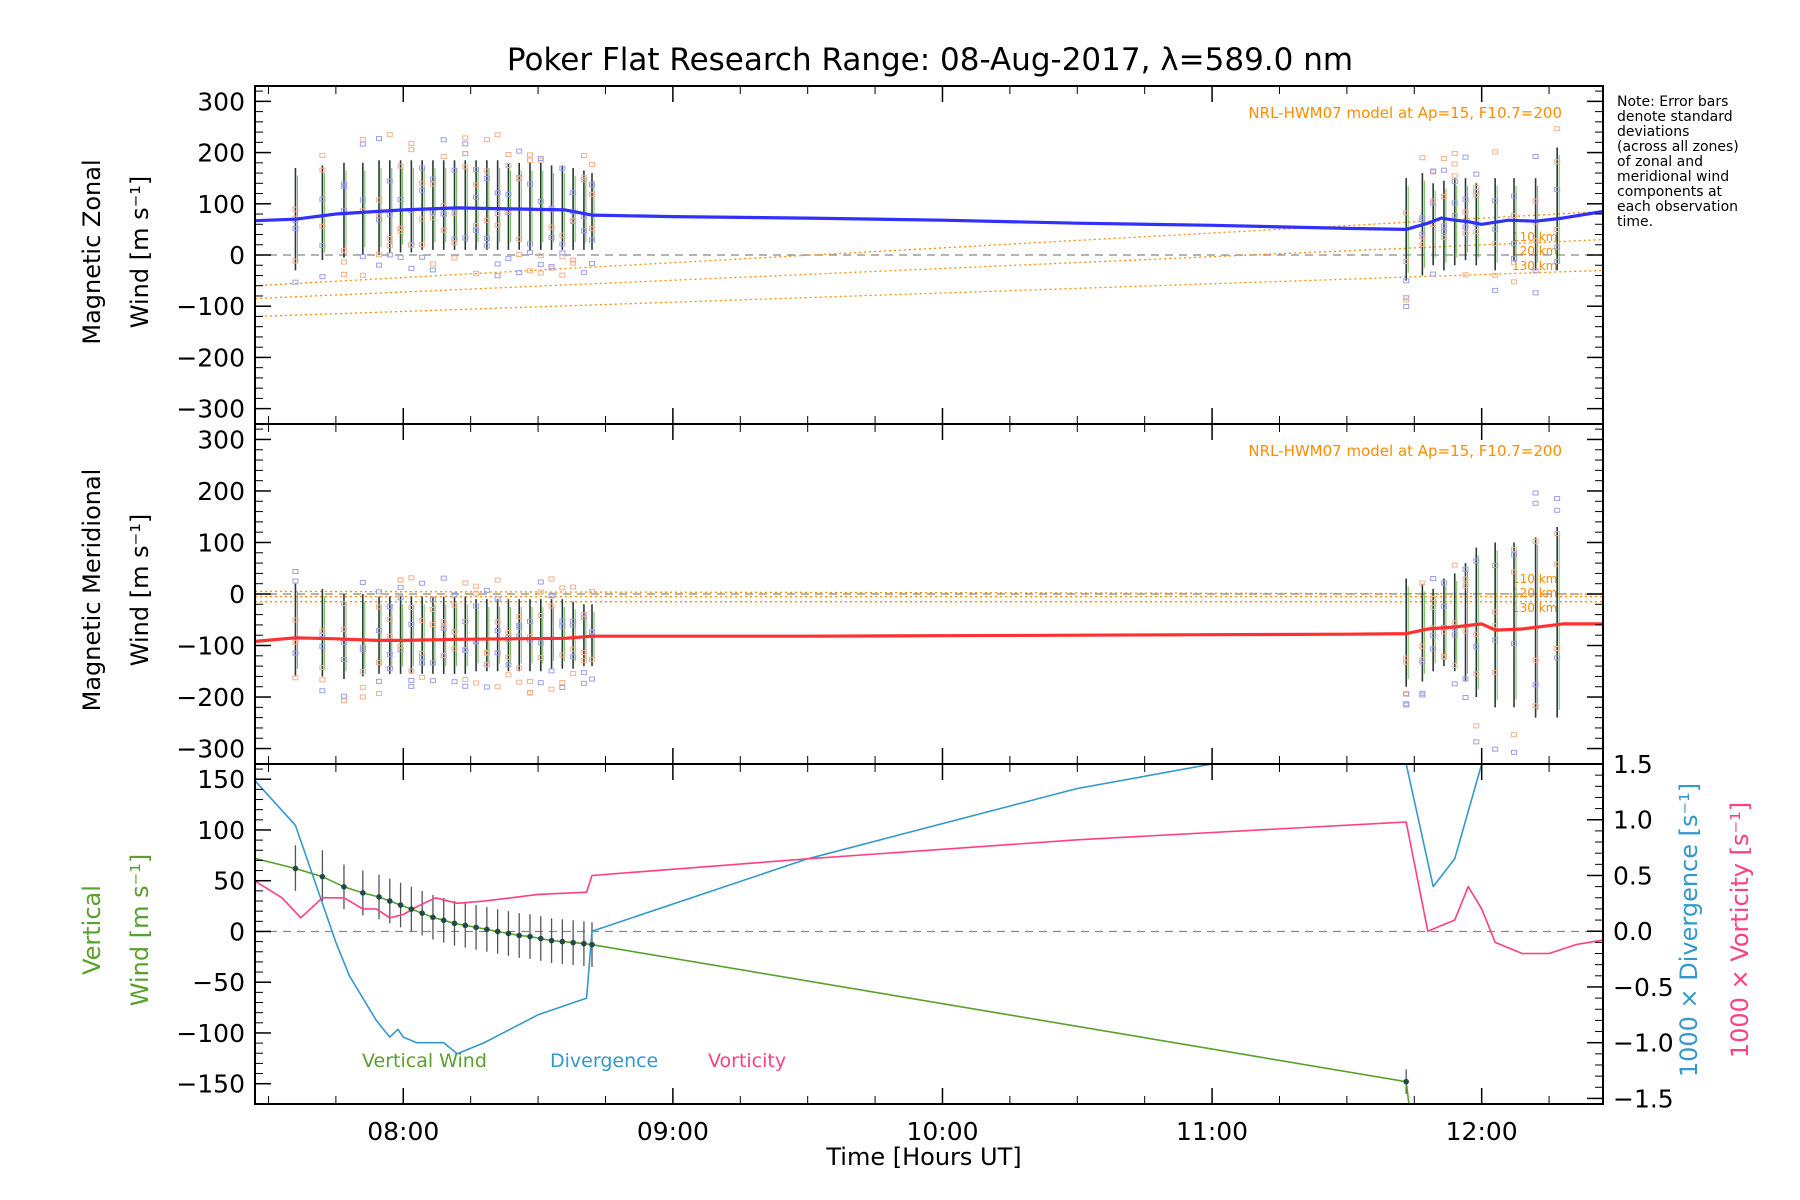 The height and width of the screenshot is (1200, 1800). Describe the element at coordinates (221, 153) in the screenshot. I see `zonal-ytick-label: 200` at that location.